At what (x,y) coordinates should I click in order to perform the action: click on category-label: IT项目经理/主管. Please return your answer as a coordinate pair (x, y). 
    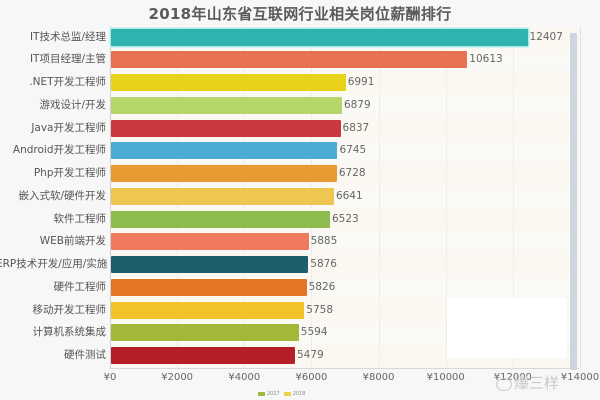
    Looking at the image, I should click on (67, 59).